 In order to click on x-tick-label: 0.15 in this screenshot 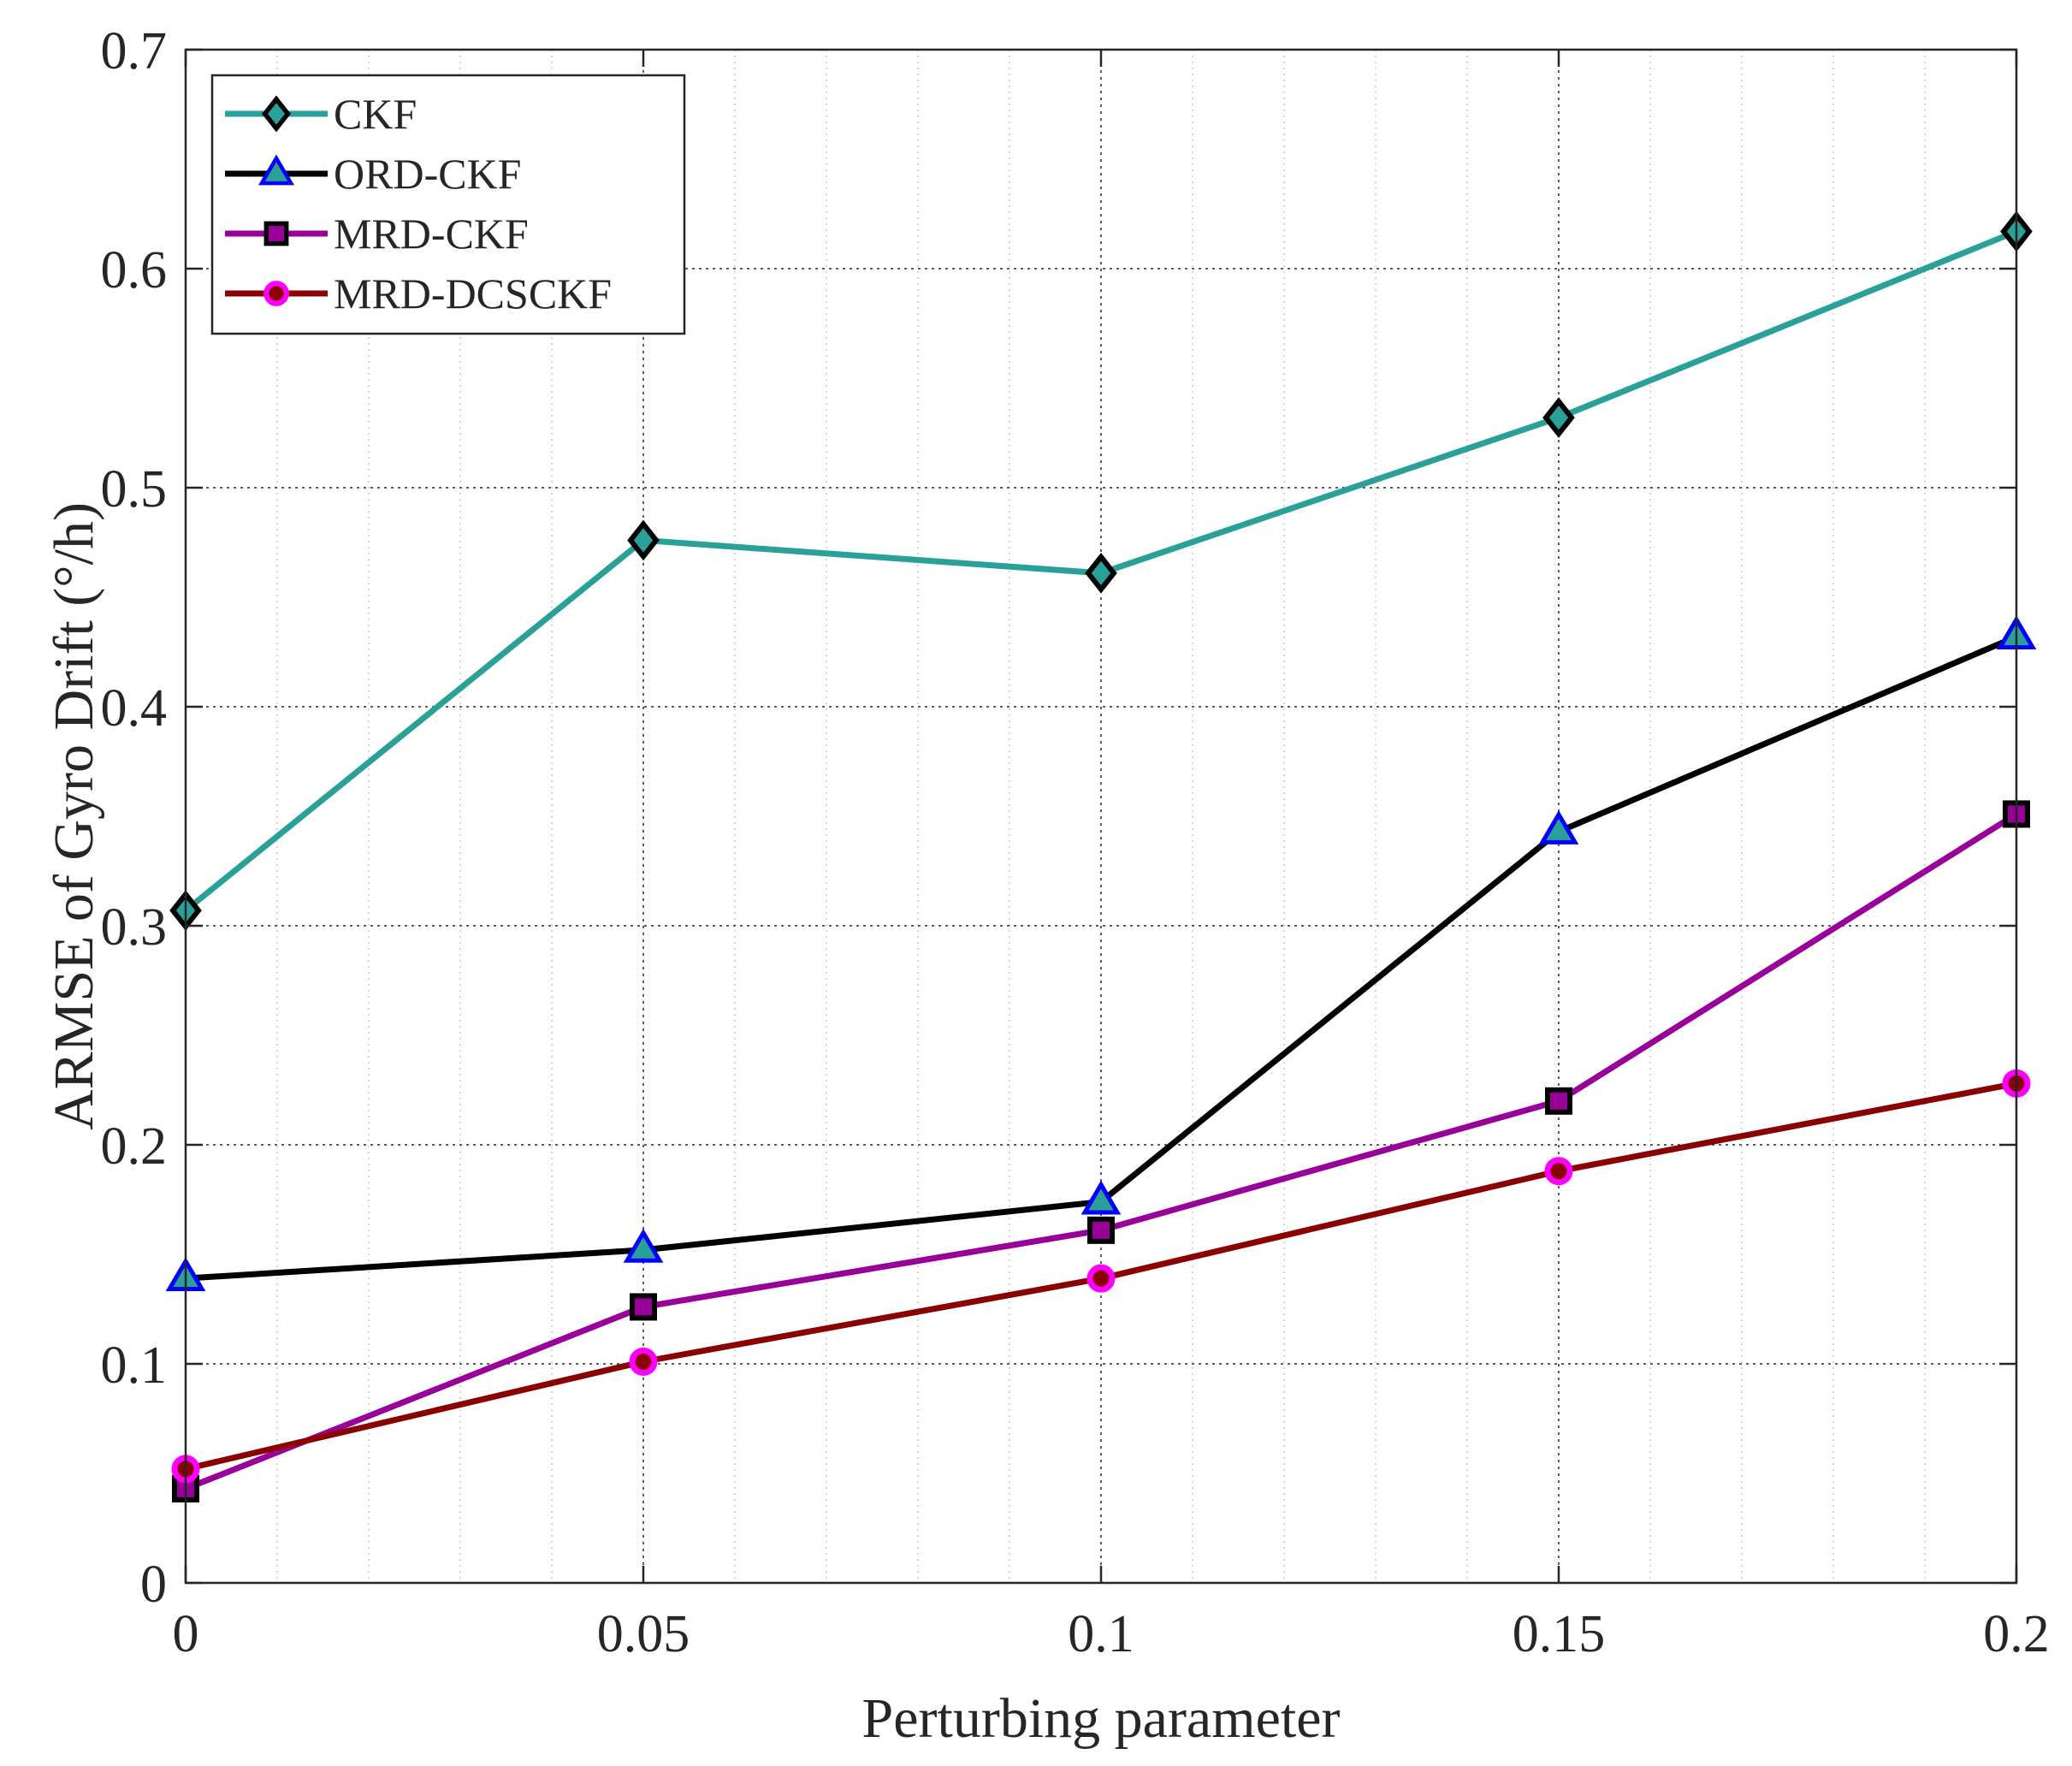, I will do `click(1559, 1634)`.